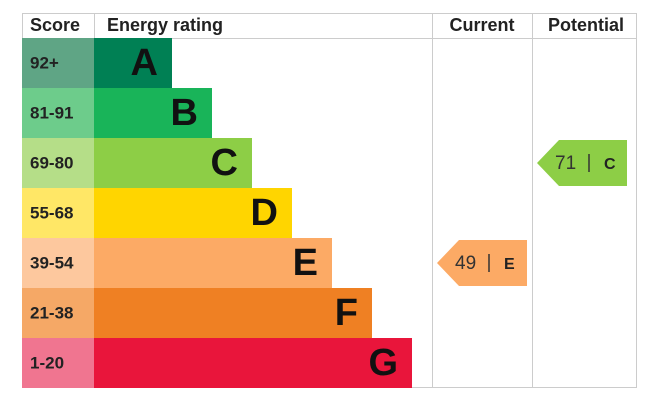 The width and height of the screenshot is (667, 419). Describe the element at coordinates (55, 25) in the screenshot. I see `header-score: Score` at that location.